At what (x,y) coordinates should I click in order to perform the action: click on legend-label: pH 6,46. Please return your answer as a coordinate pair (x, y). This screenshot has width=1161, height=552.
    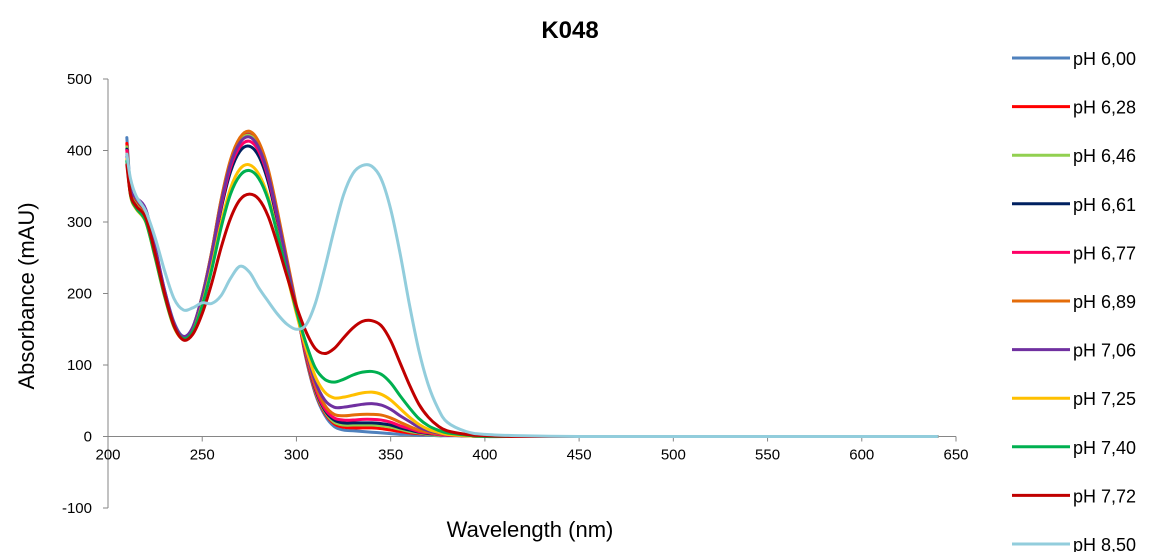
    Looking at the image, I should click on (1104, 156).